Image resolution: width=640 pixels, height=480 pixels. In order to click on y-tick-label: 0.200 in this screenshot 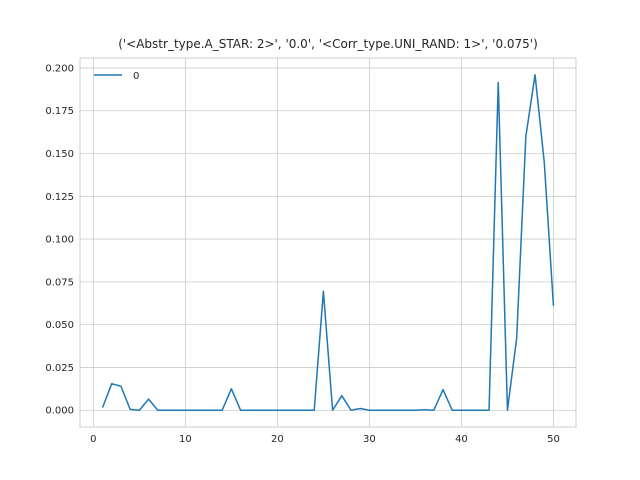, I will do `click(59, 68)`.